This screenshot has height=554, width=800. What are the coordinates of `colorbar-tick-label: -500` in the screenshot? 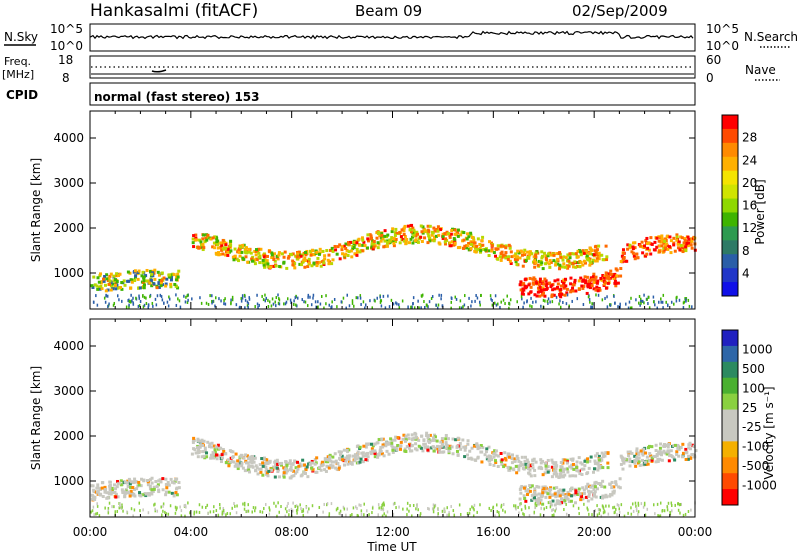 It's located at (755, 466).